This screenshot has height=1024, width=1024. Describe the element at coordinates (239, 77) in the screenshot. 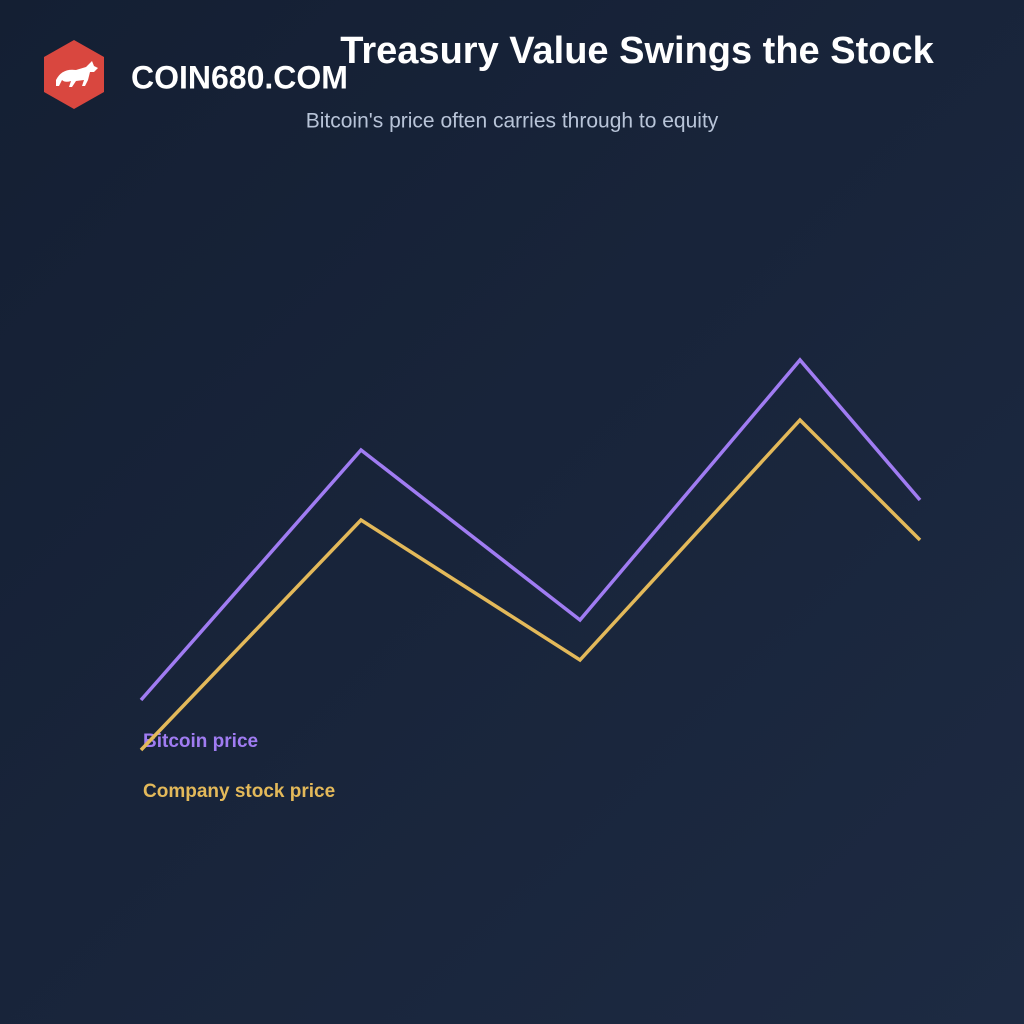

I see `brand: COIN680.COM` at that location.